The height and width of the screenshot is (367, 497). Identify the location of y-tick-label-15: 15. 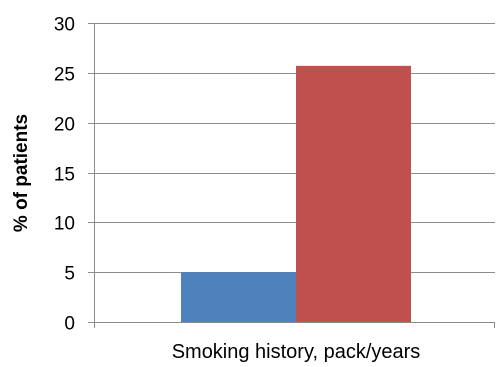
(64, 175).